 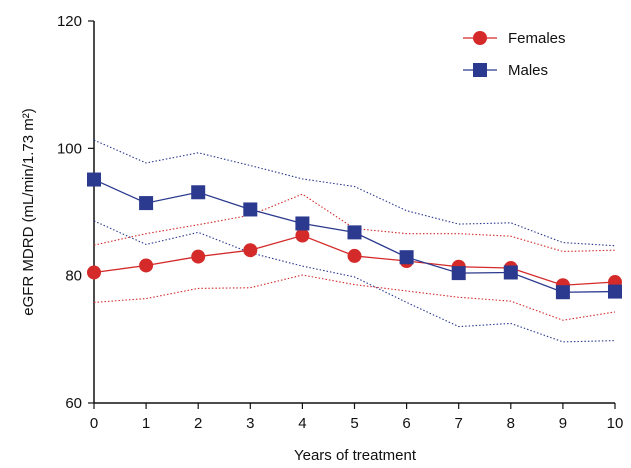 I want to click on x-tick-label: 7, so click(x=459, y=423).